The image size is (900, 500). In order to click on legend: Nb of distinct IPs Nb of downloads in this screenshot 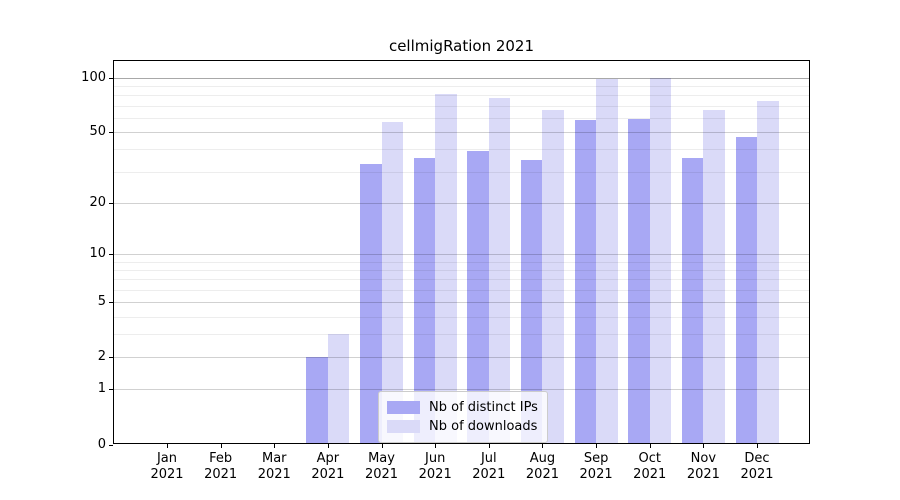, I will do `click(463, 417)`.